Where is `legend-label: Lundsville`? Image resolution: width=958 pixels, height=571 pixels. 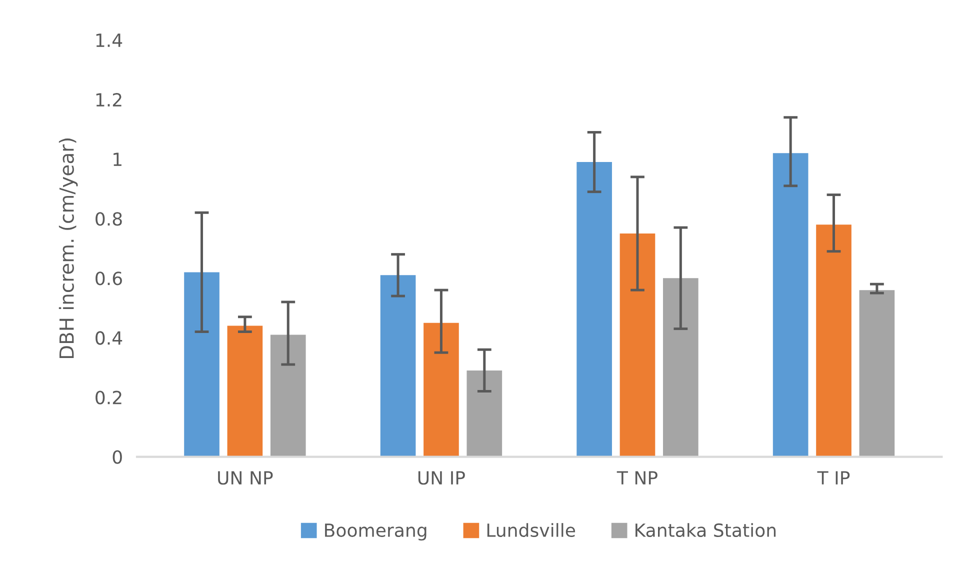
legend-label: Lundsville is located at coordinates (531, 530).